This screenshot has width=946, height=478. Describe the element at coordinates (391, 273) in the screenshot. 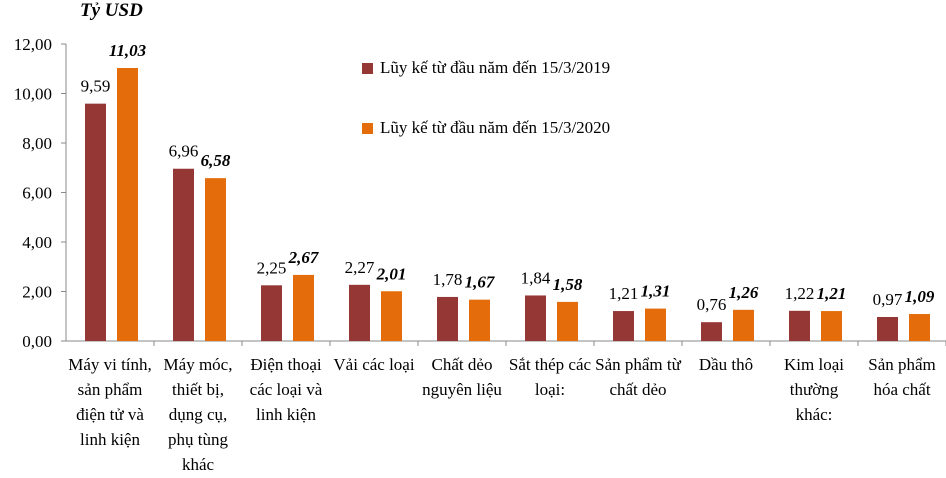

I see `data-label: 2,01` at that location.